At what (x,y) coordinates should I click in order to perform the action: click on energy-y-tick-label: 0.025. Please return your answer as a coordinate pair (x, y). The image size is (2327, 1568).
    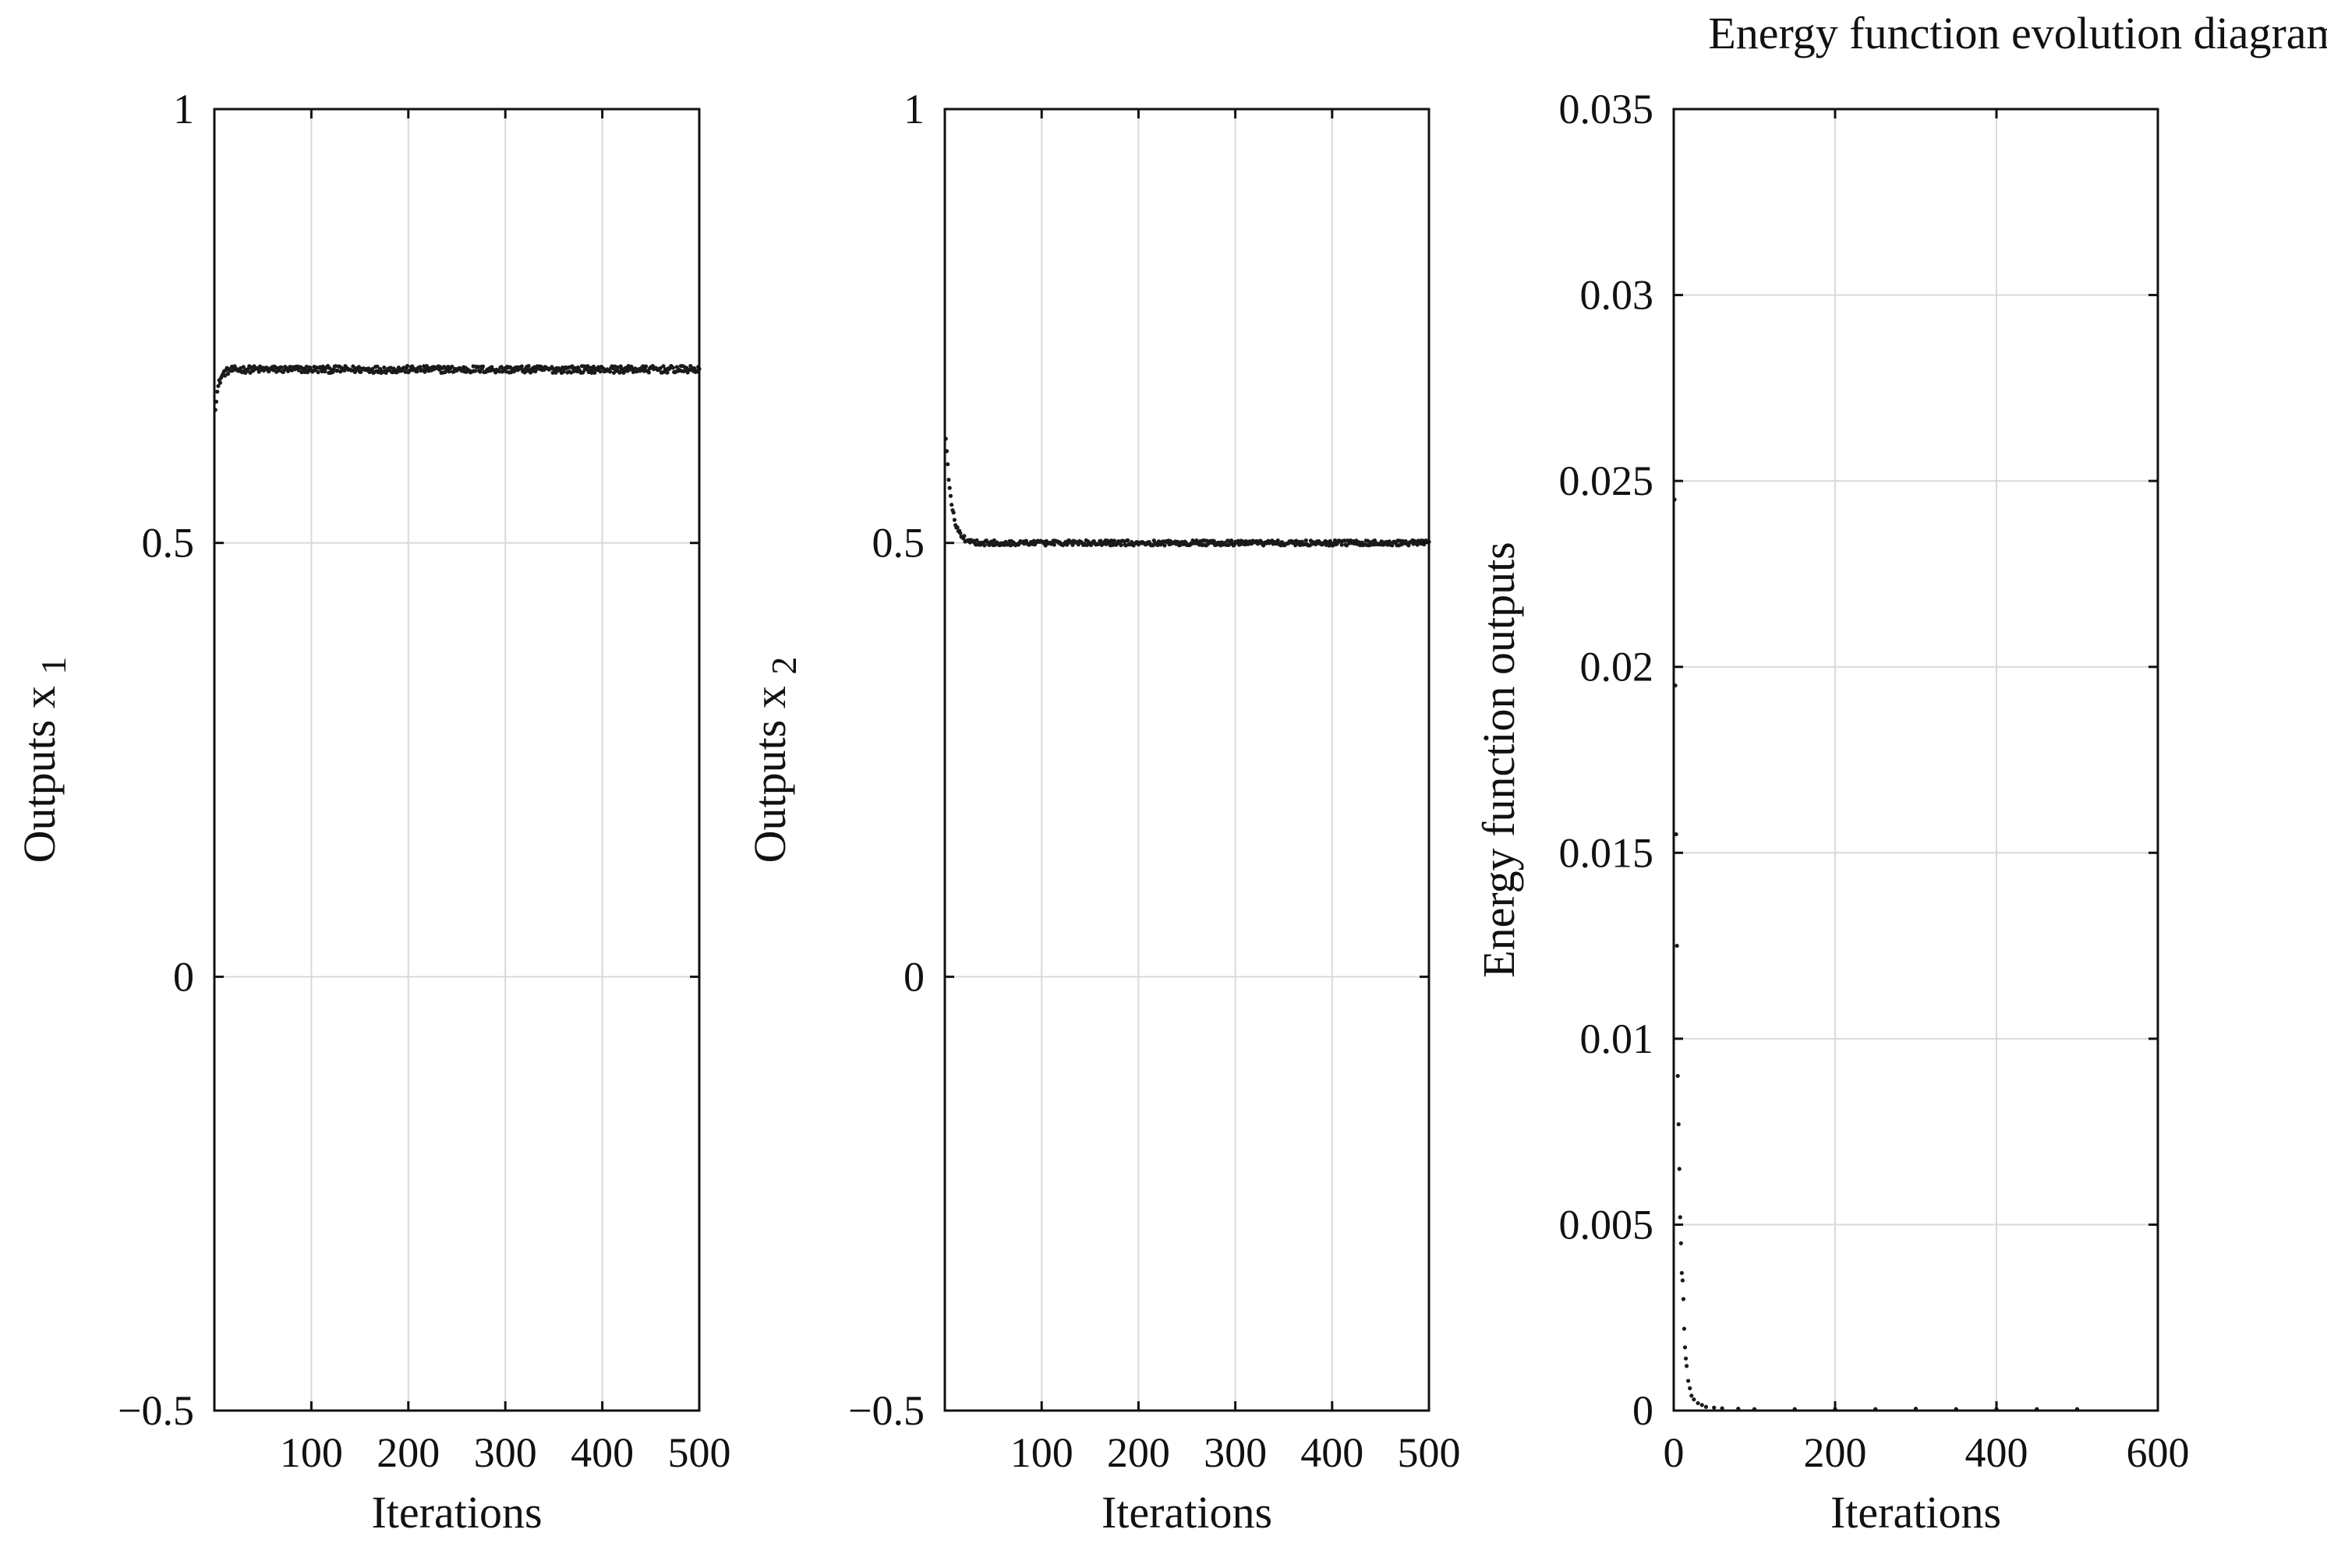
    Looking at the image, I should click on (1606, 480).